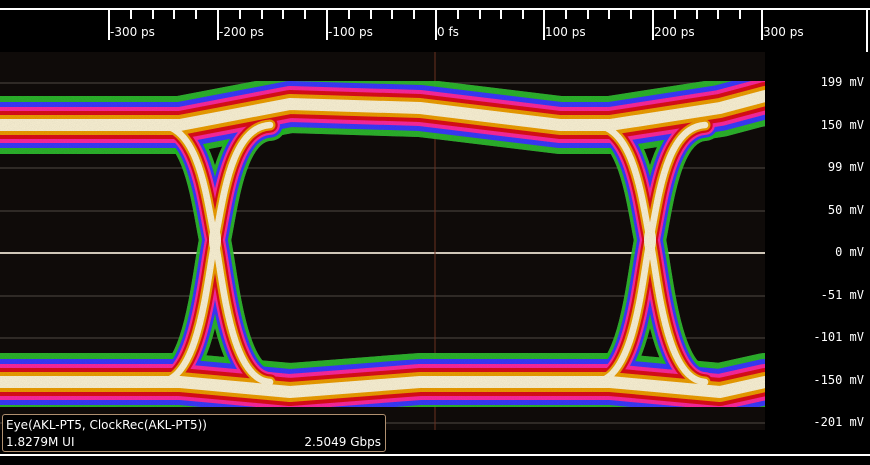  Describe the element at coordinates (845, 167) in the screenshot. I see `voltage-tick-label: 99 mV` at that location.